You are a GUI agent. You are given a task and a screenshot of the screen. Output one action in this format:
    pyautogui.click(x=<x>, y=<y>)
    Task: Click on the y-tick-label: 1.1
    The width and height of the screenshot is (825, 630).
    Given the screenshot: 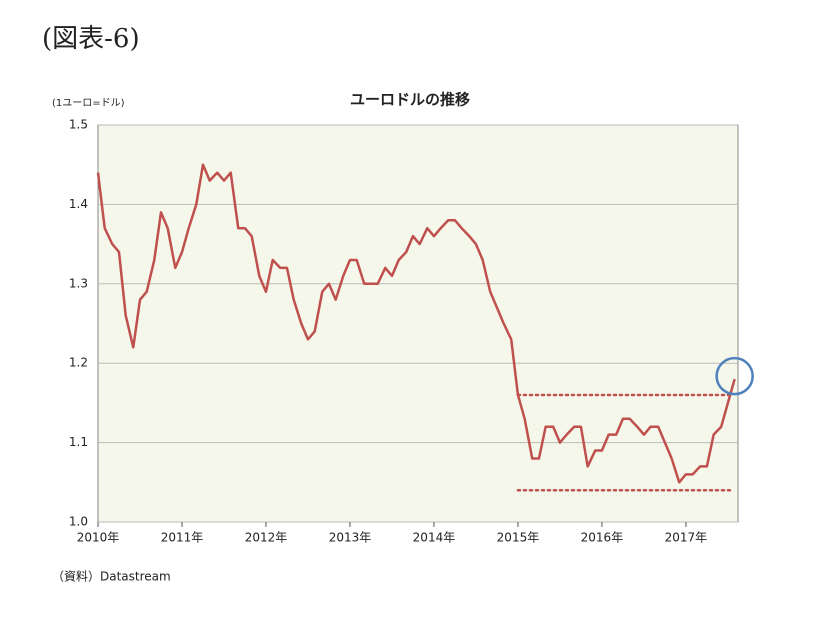 What is the action you would take?
    pyautogui.click(x=78, y=442)
    